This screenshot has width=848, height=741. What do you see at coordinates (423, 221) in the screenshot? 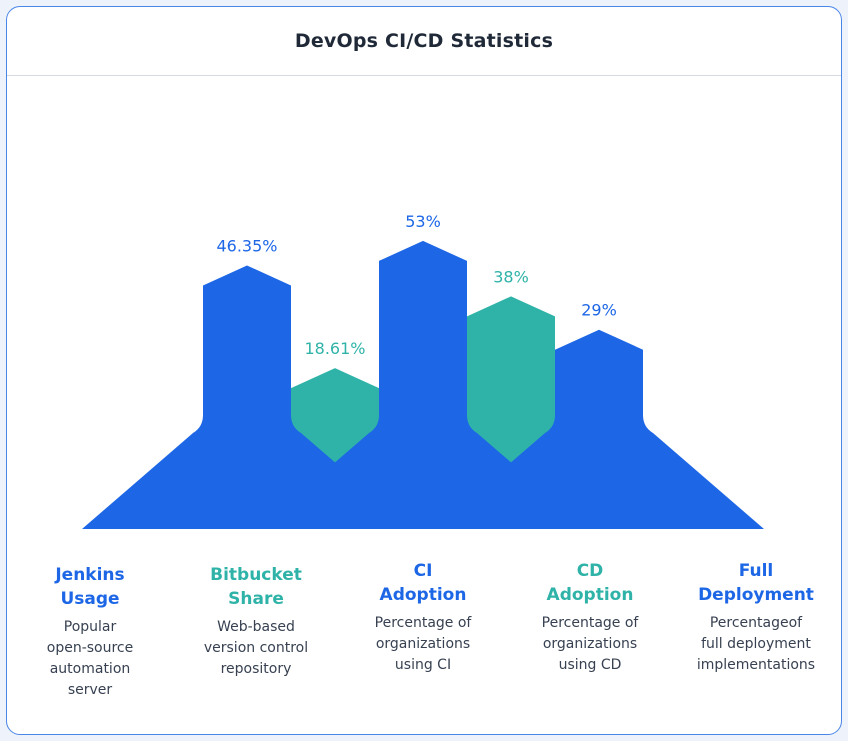
I see `value-label-2: 53%` at bounding box center [423, 221].